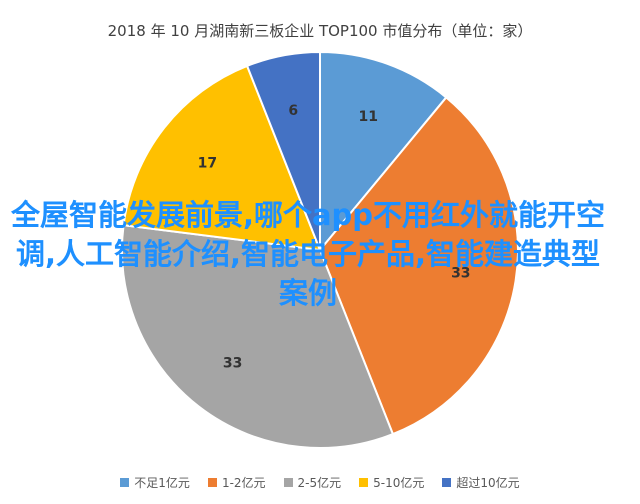 This screenshot has width=640, height=504. What do you see at coordinates (207, 164) in the screenshot?
I see `slice-data-label: 17` at bounding box center [207, 164].